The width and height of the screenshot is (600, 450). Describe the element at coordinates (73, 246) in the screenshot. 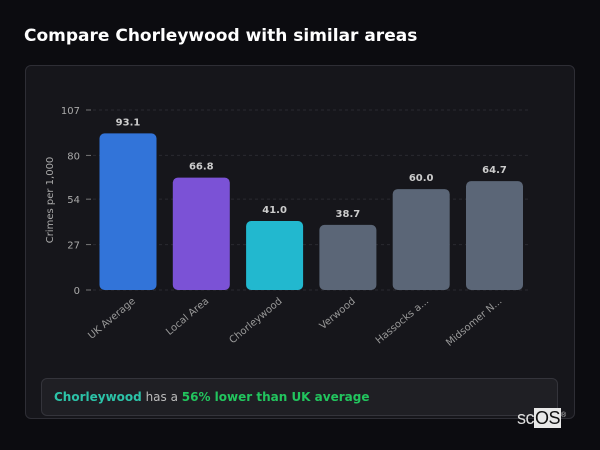

I see `y-tick-label: 27` at that location.